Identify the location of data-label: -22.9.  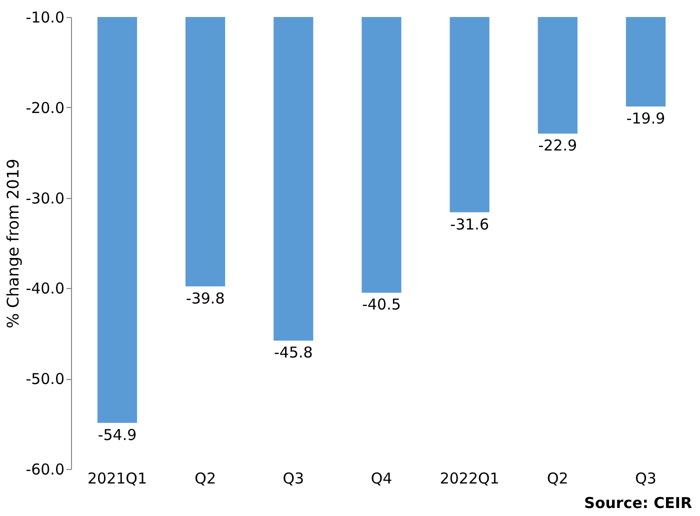
(558, 145).